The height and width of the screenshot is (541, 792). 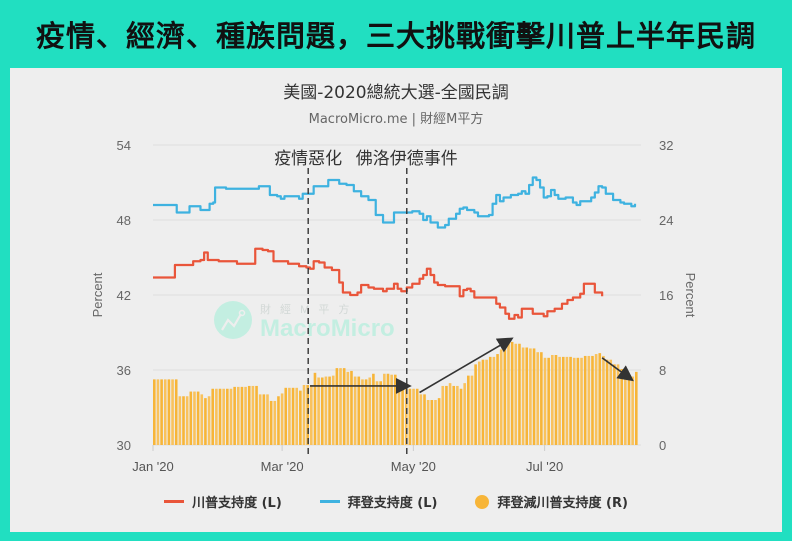 What do you see at coordinates (153, 466) in the screenshot?
I see `svg-text: Jan '20` at bounding box center [153, 466].